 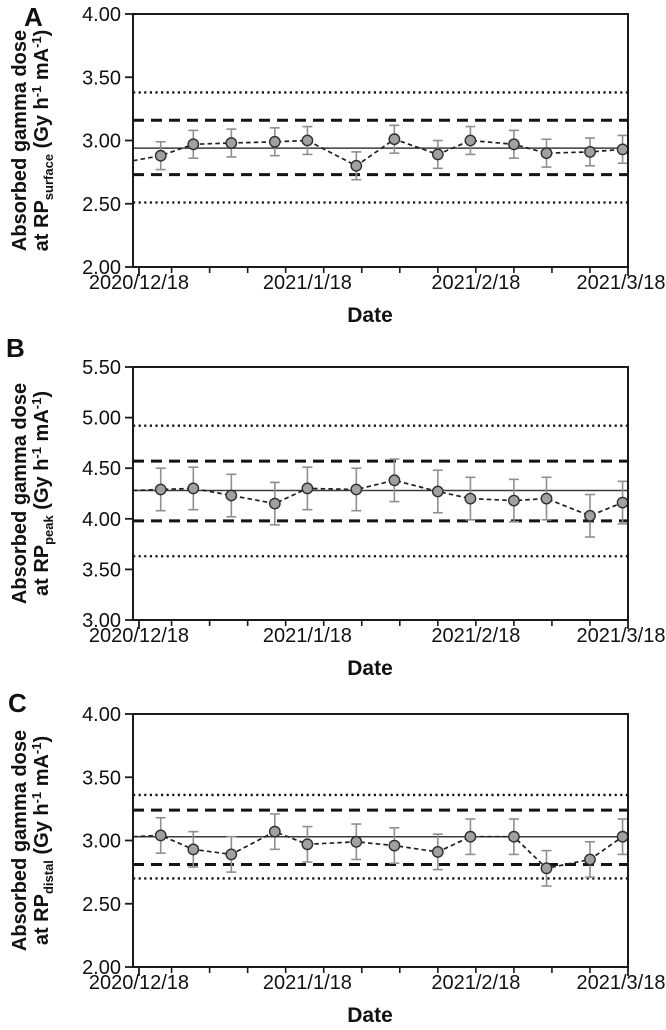 I want to click on panel-letter: B, so click(x=15, y=348).